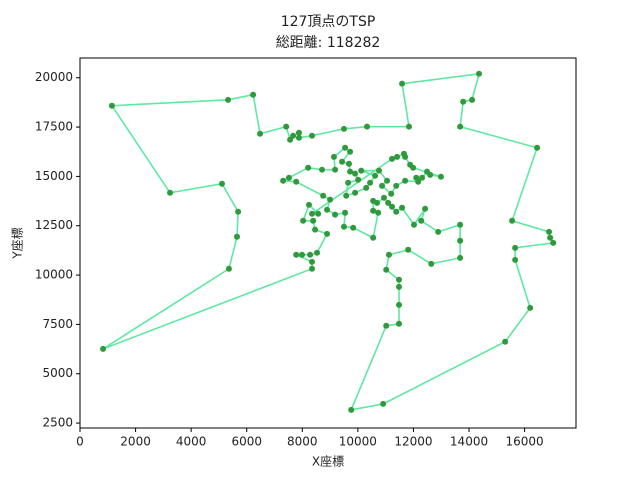 The width and height of the screenshot is (640, 480). Describe the element at coordinates (191, 442) in the screenshot. I see `x-tick-label: 4000` at that location.